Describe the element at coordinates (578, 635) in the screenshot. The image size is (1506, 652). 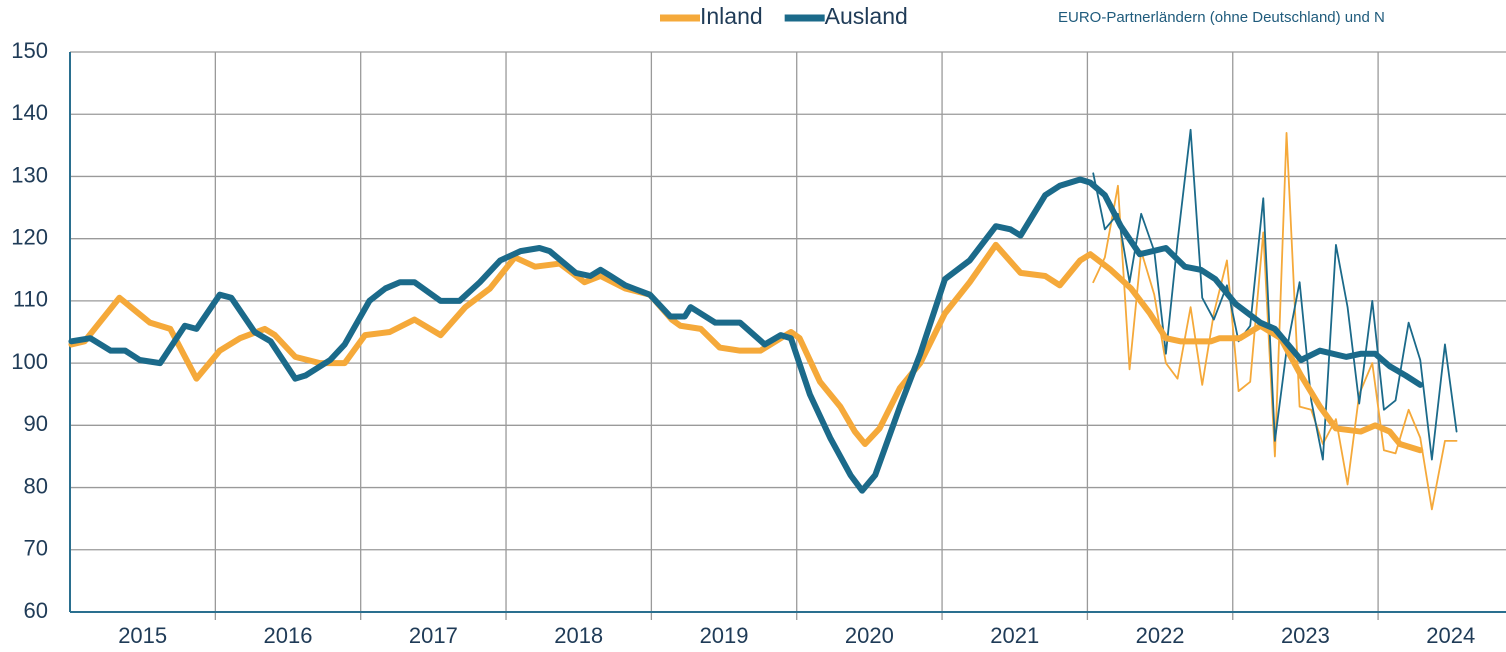
I see `x-tick-label: 2018` at that location.